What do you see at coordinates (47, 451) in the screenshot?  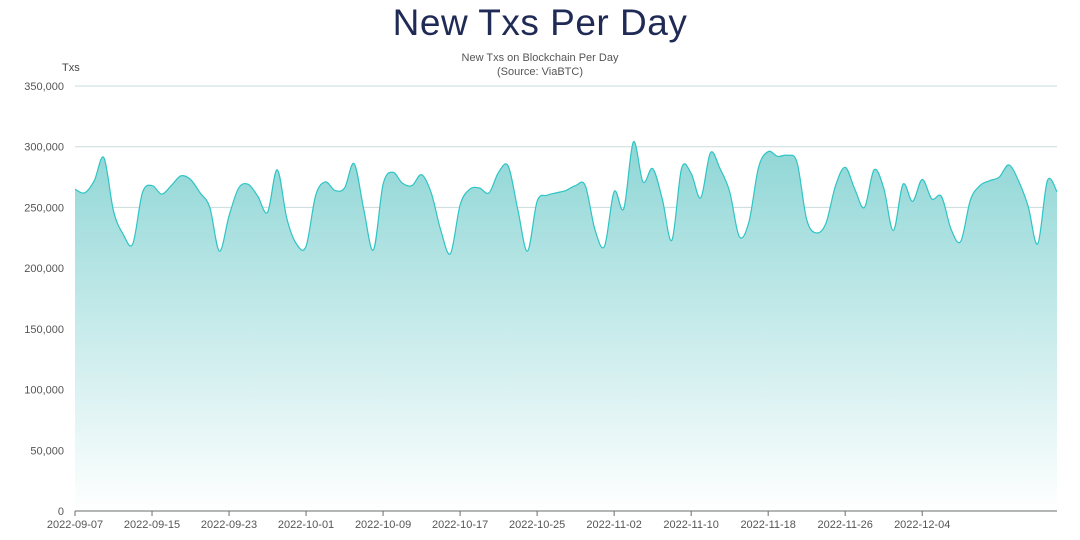 I see `y-tick-label: 50,000` at bounding box center [47, 451].